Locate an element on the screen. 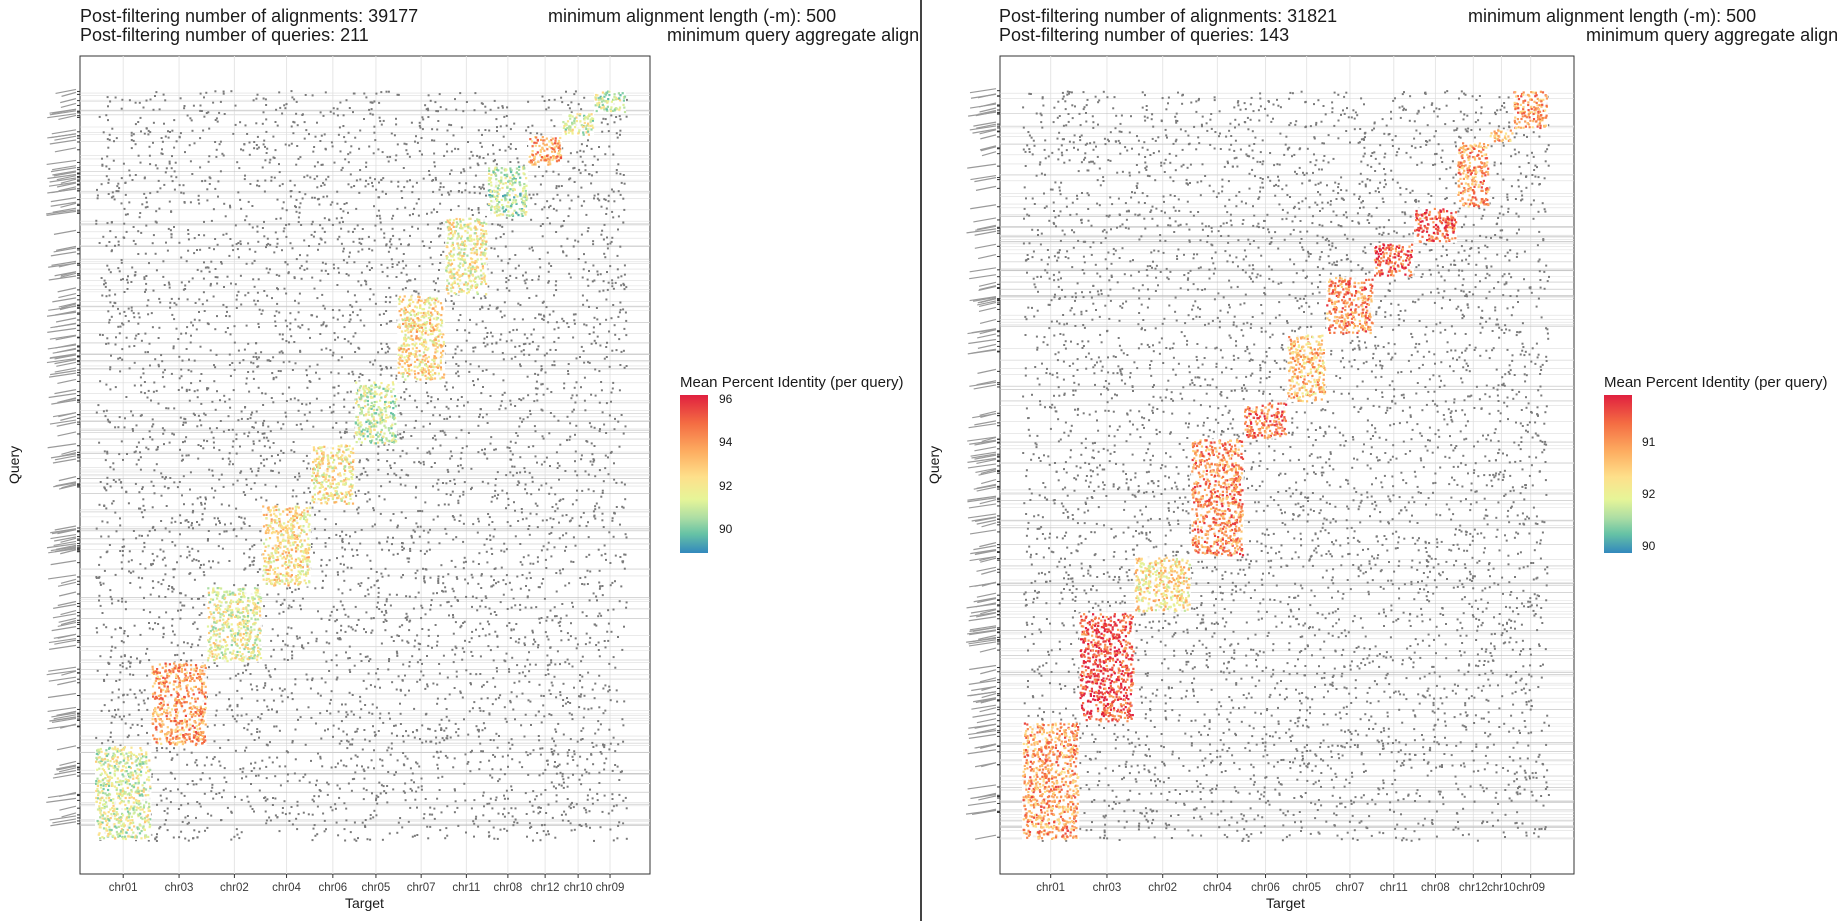 Image resolution: width=1838 pixels, height=921 pixels. legend-tick-96: 96 is located at coordinates (726, 399).